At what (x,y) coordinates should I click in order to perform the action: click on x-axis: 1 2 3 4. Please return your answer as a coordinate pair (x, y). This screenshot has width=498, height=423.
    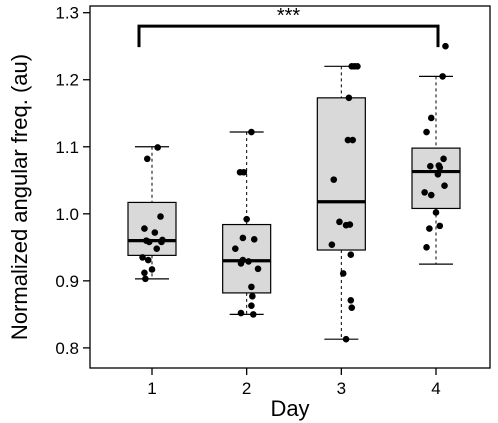
    Looking at the image, I should click on (294, 383).